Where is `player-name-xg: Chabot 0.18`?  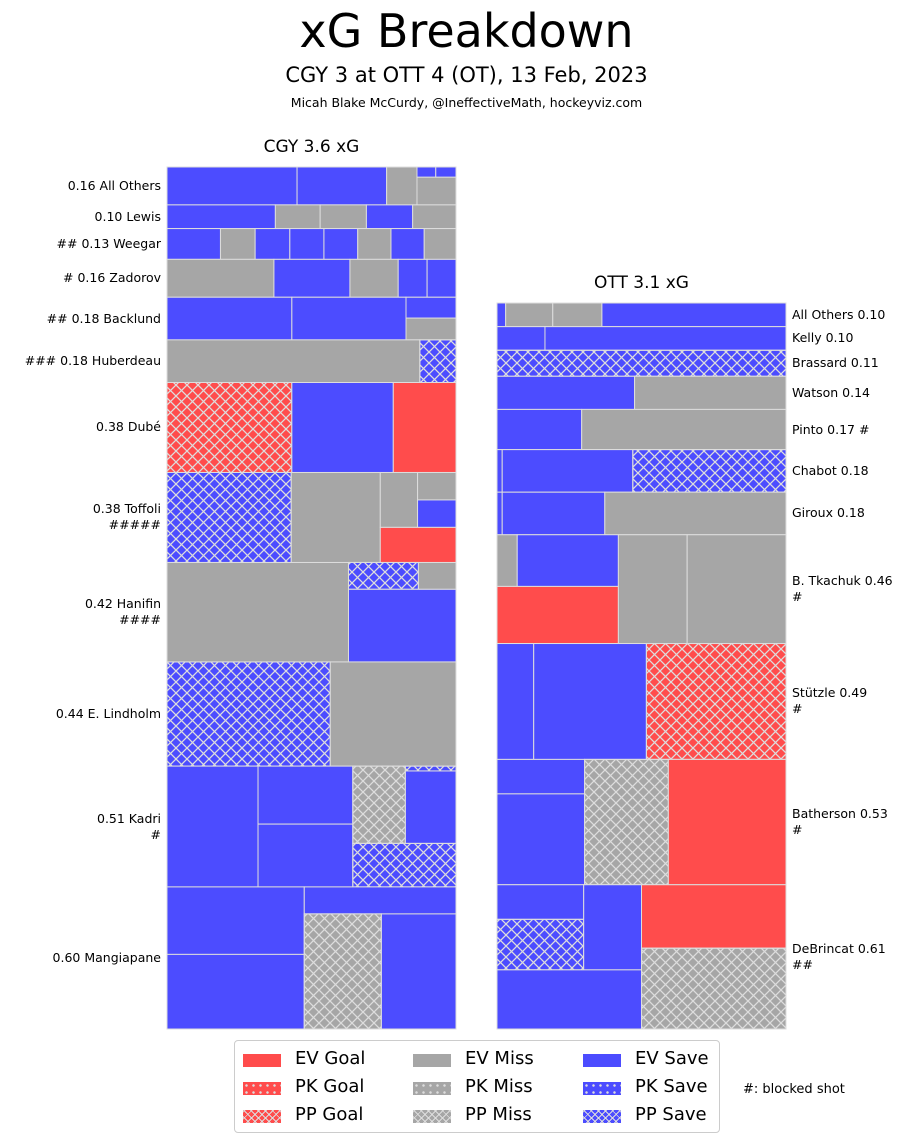
player-name-xg: Chabot 0.18 is located at coordinates (830, 470).